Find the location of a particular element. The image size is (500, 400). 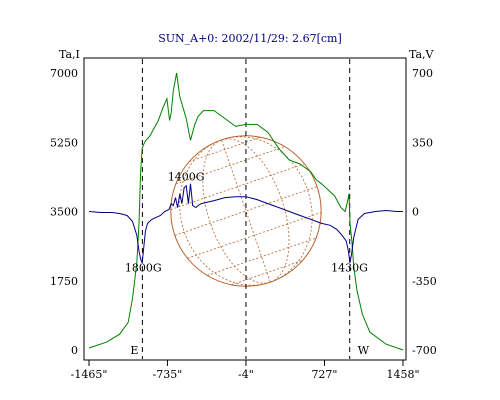

field-strength-annotation: 1400G is located at coordinates (186, 177).